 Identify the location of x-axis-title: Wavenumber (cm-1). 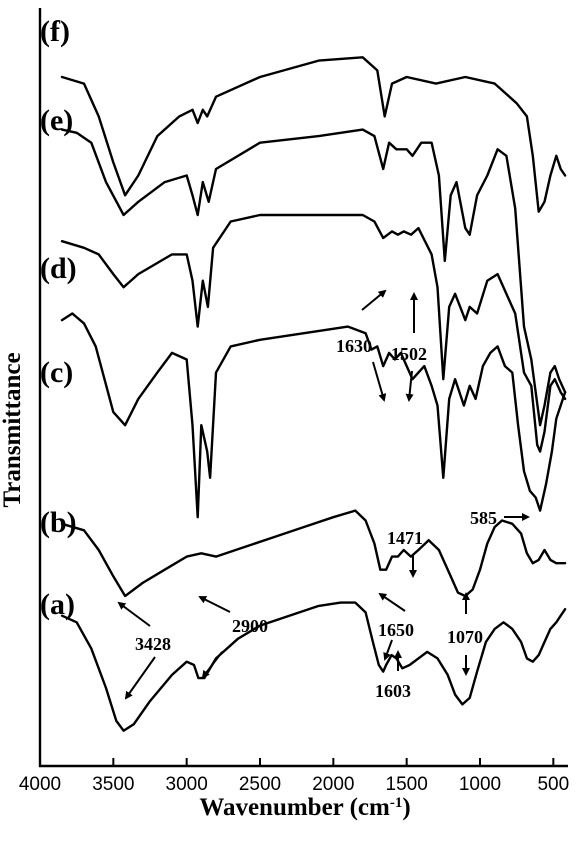
(304, 807).